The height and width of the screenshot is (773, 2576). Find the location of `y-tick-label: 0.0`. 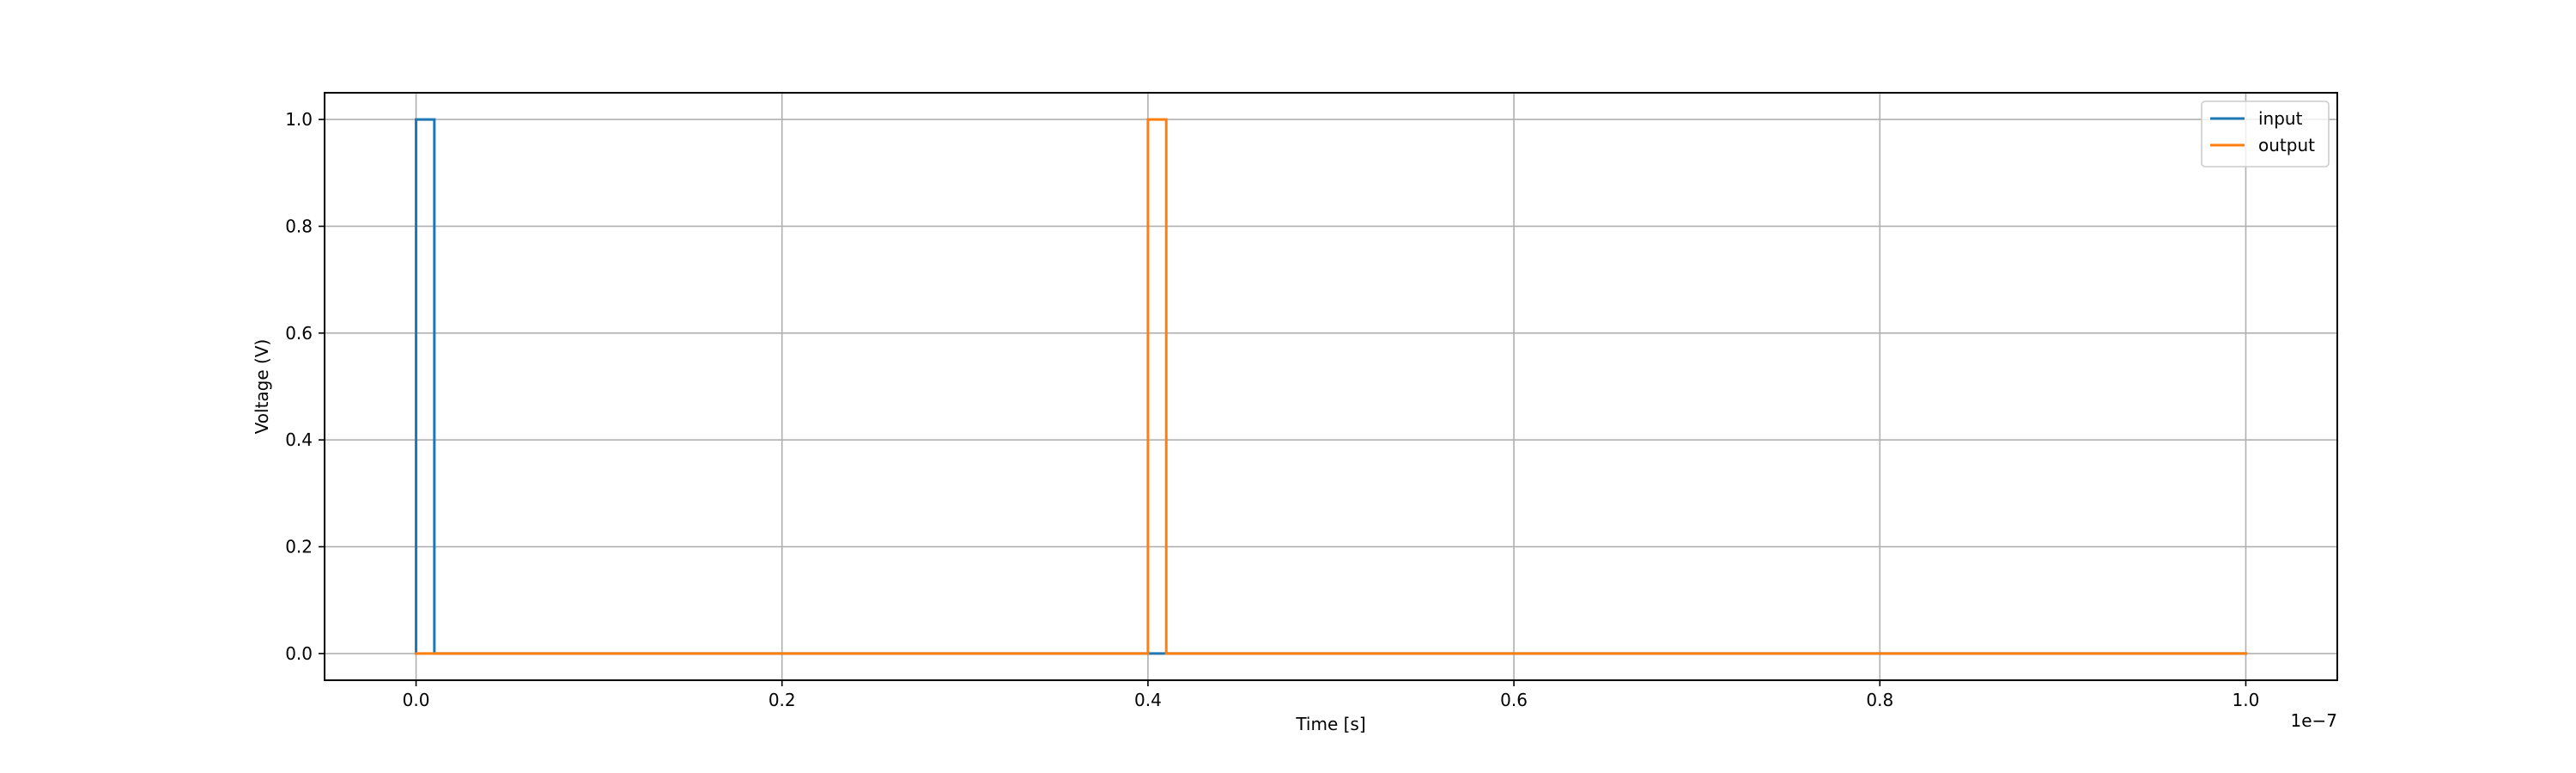

y-tick-label: 0.0 is located at coordinates (299, 653).